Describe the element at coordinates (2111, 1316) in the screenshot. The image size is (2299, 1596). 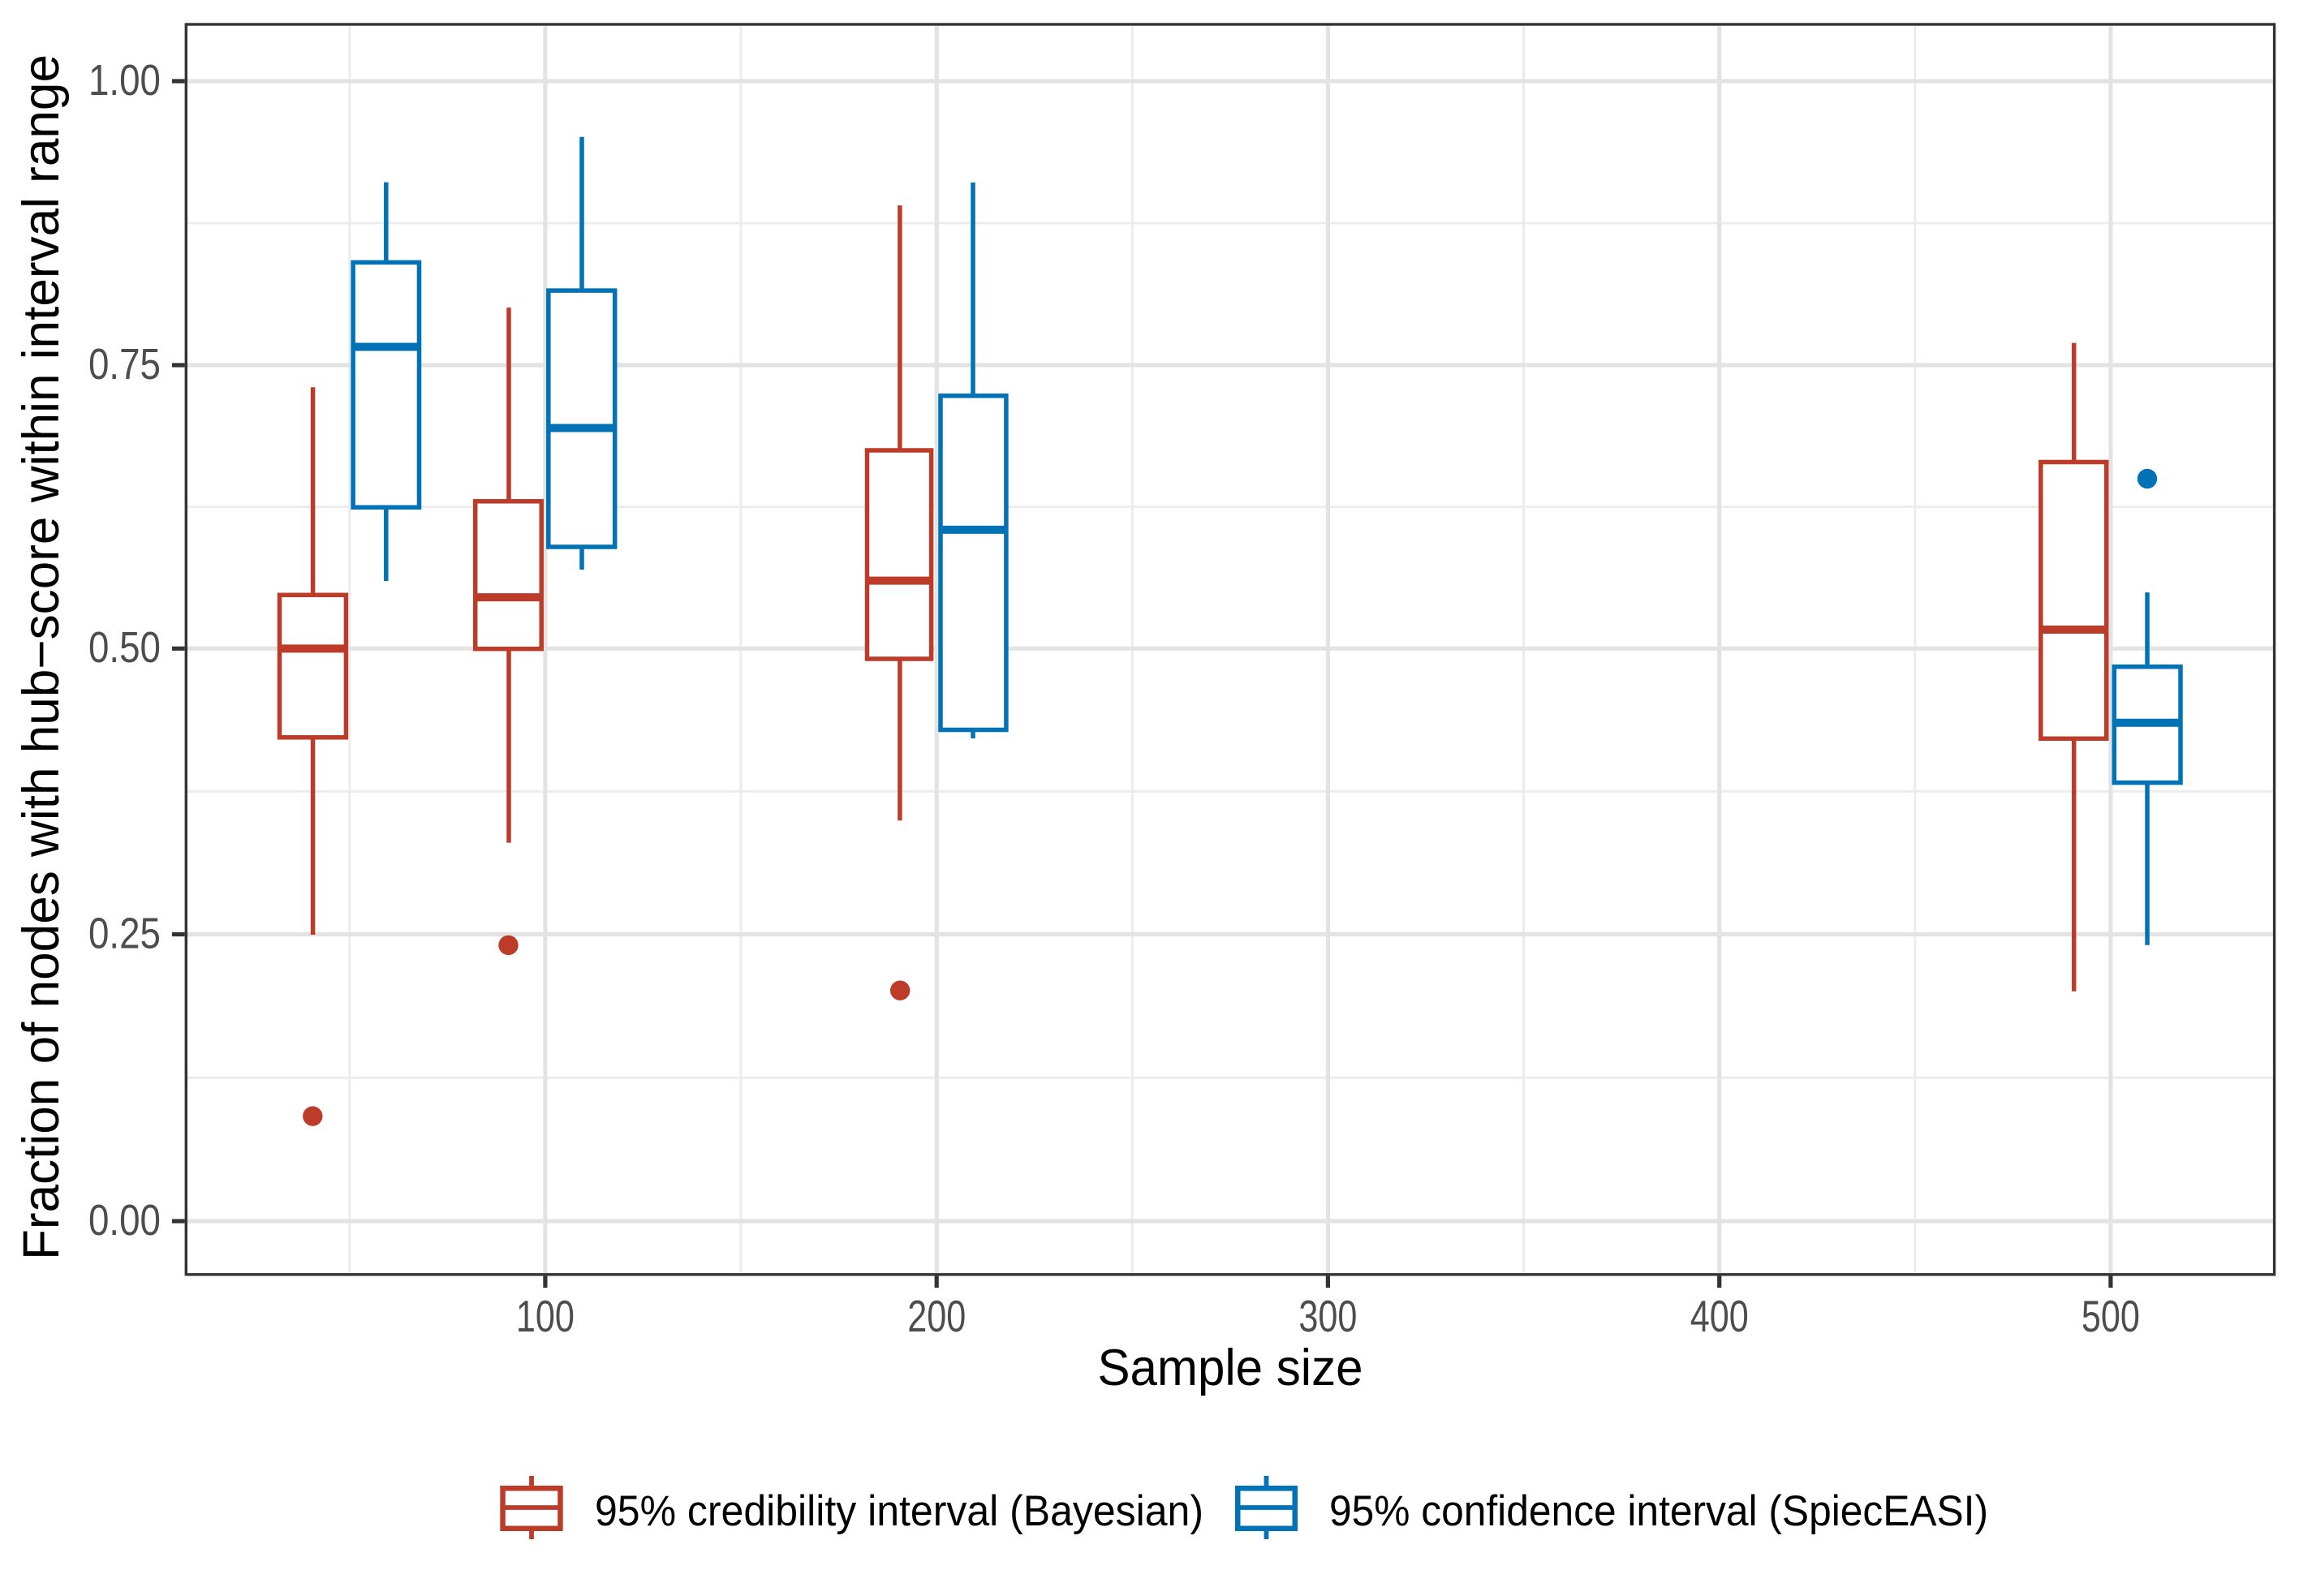
I see `svg-text: 500` at that location.